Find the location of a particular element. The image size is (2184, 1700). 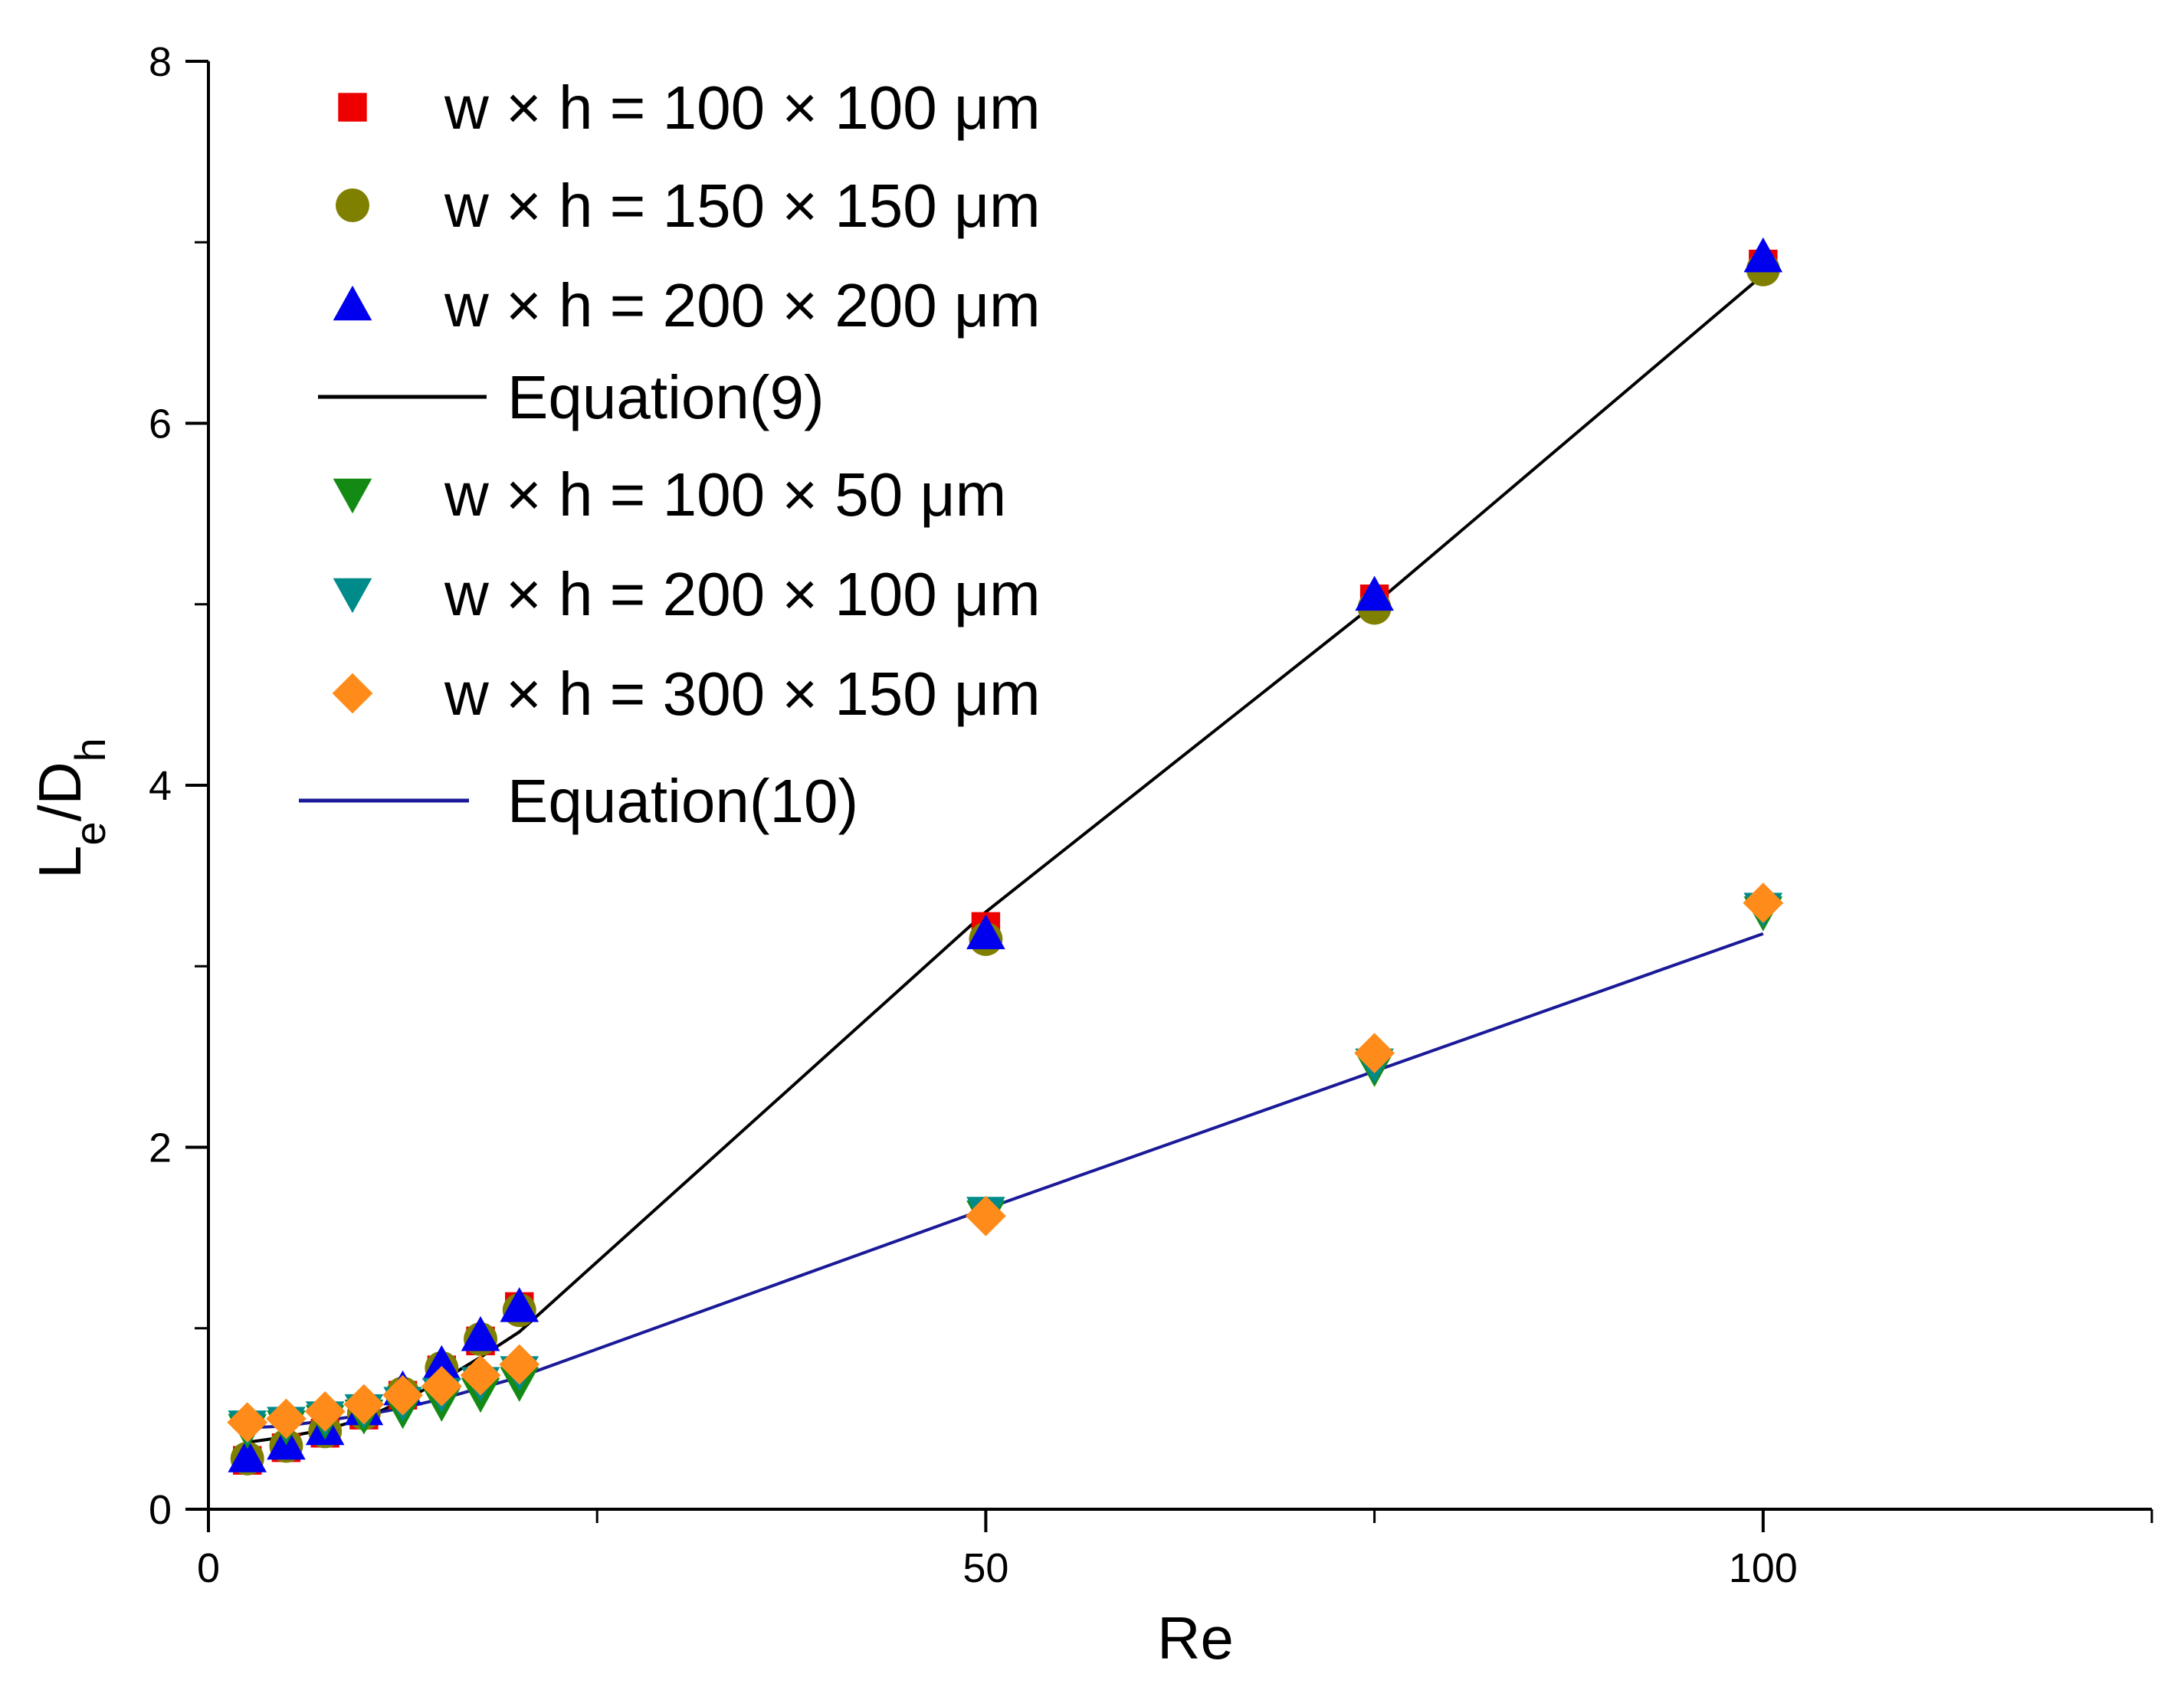

legend-item-5: w × h = 200 × 100 μm is located at coordinates (687, 594).